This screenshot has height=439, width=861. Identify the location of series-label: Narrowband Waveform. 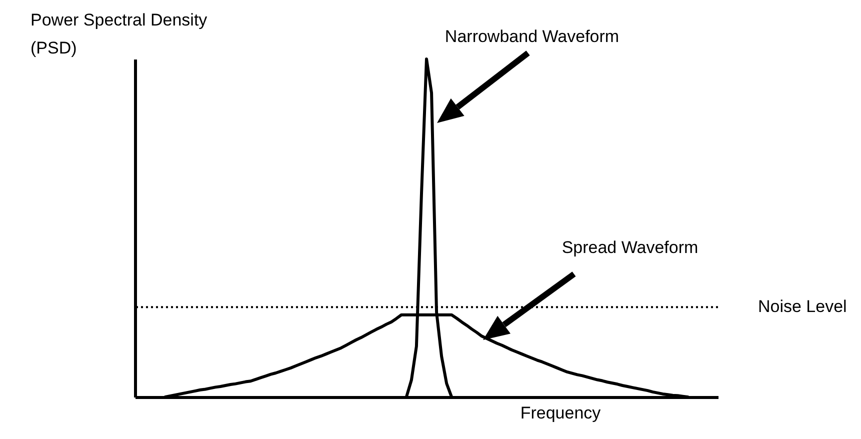
(532, 36).